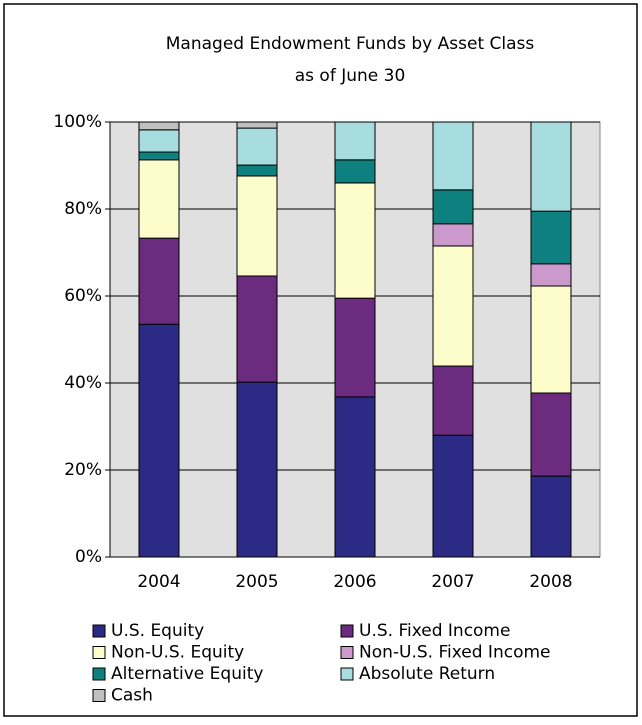  I want to click on legend-label: Non-U.S. Fixed Income, so click(454, 653).